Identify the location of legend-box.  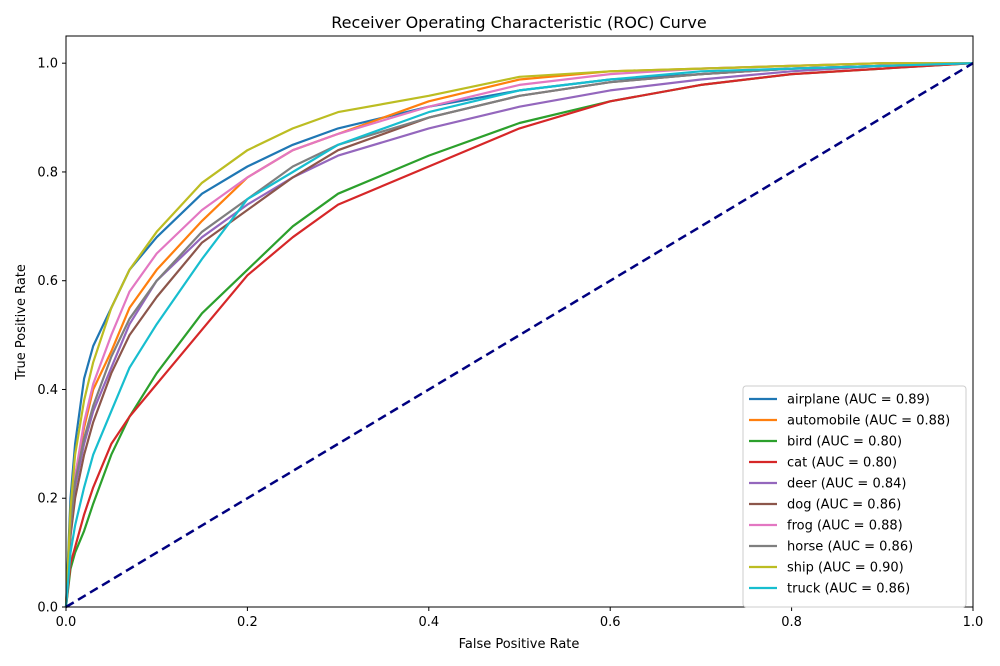
(854, 496).